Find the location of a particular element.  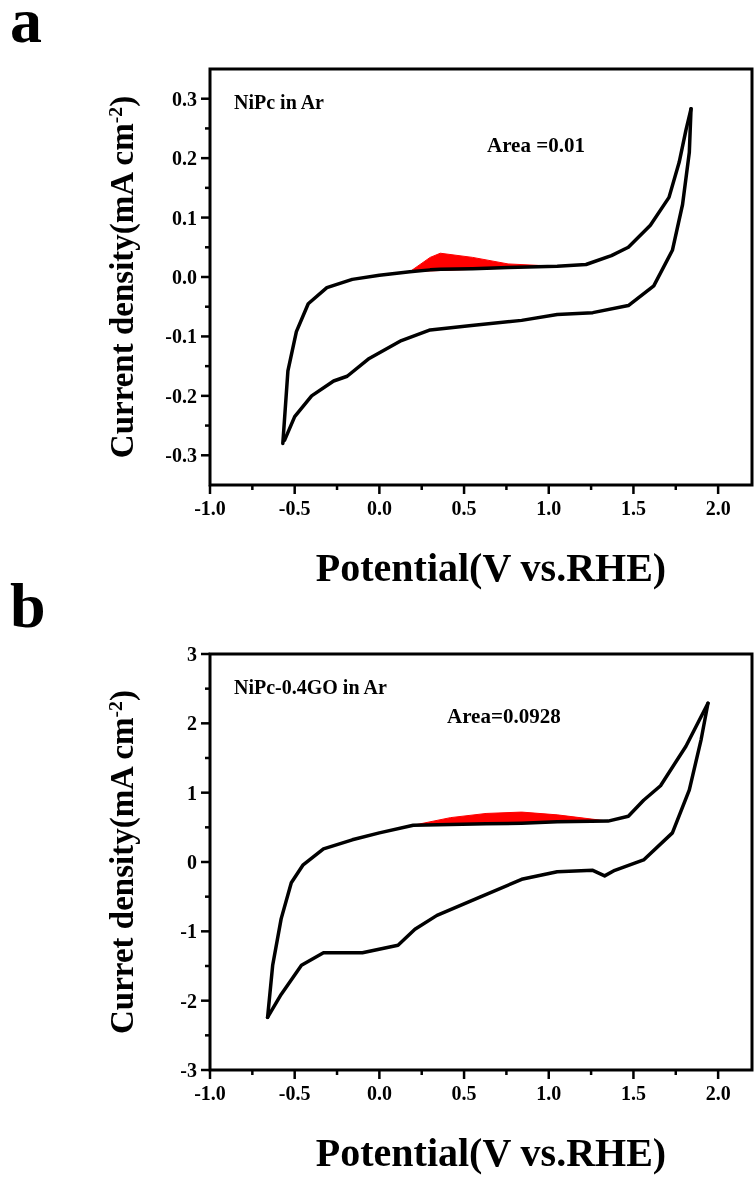

y-tick-label: 0.3 is located at coordinates (184, 98).